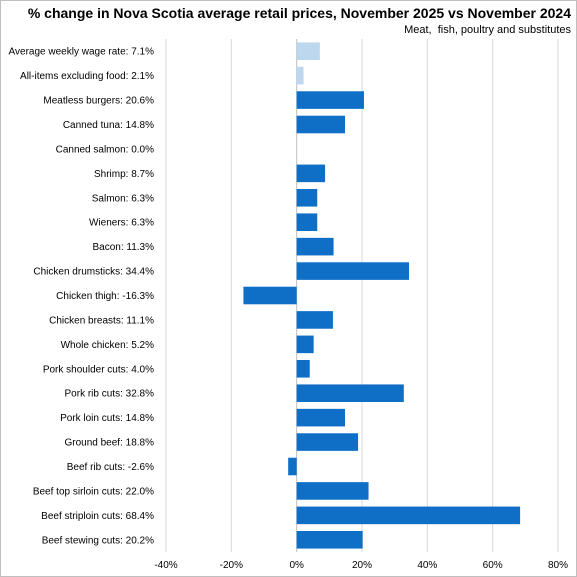 The image size is (577, 577). I want to click on x-tick-label: -40%, so click(165, 565).